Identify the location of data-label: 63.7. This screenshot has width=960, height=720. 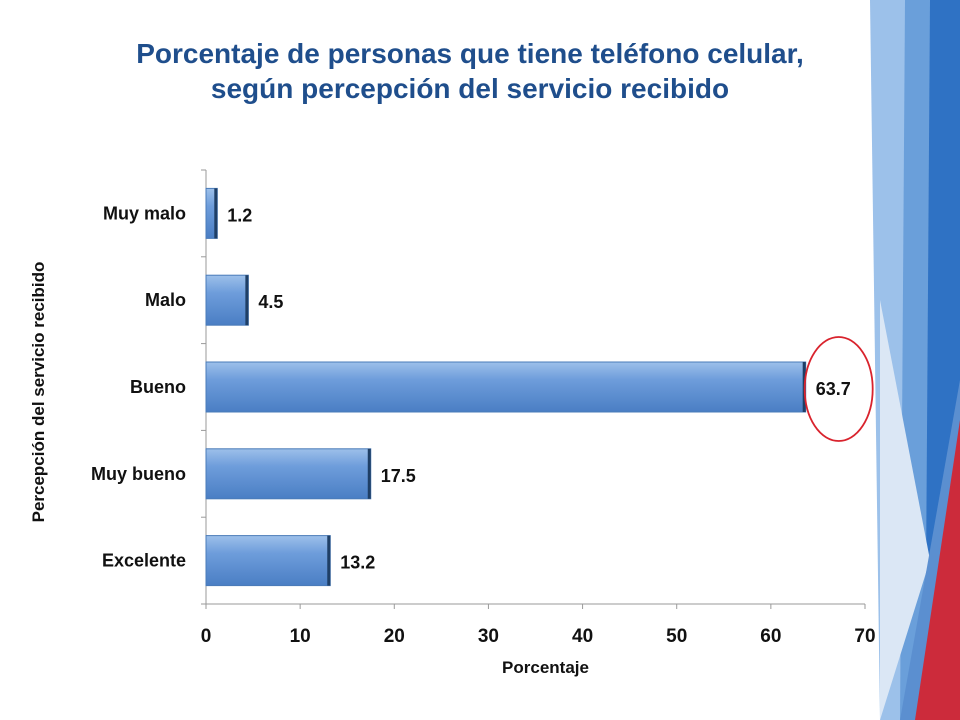
(833, 389).